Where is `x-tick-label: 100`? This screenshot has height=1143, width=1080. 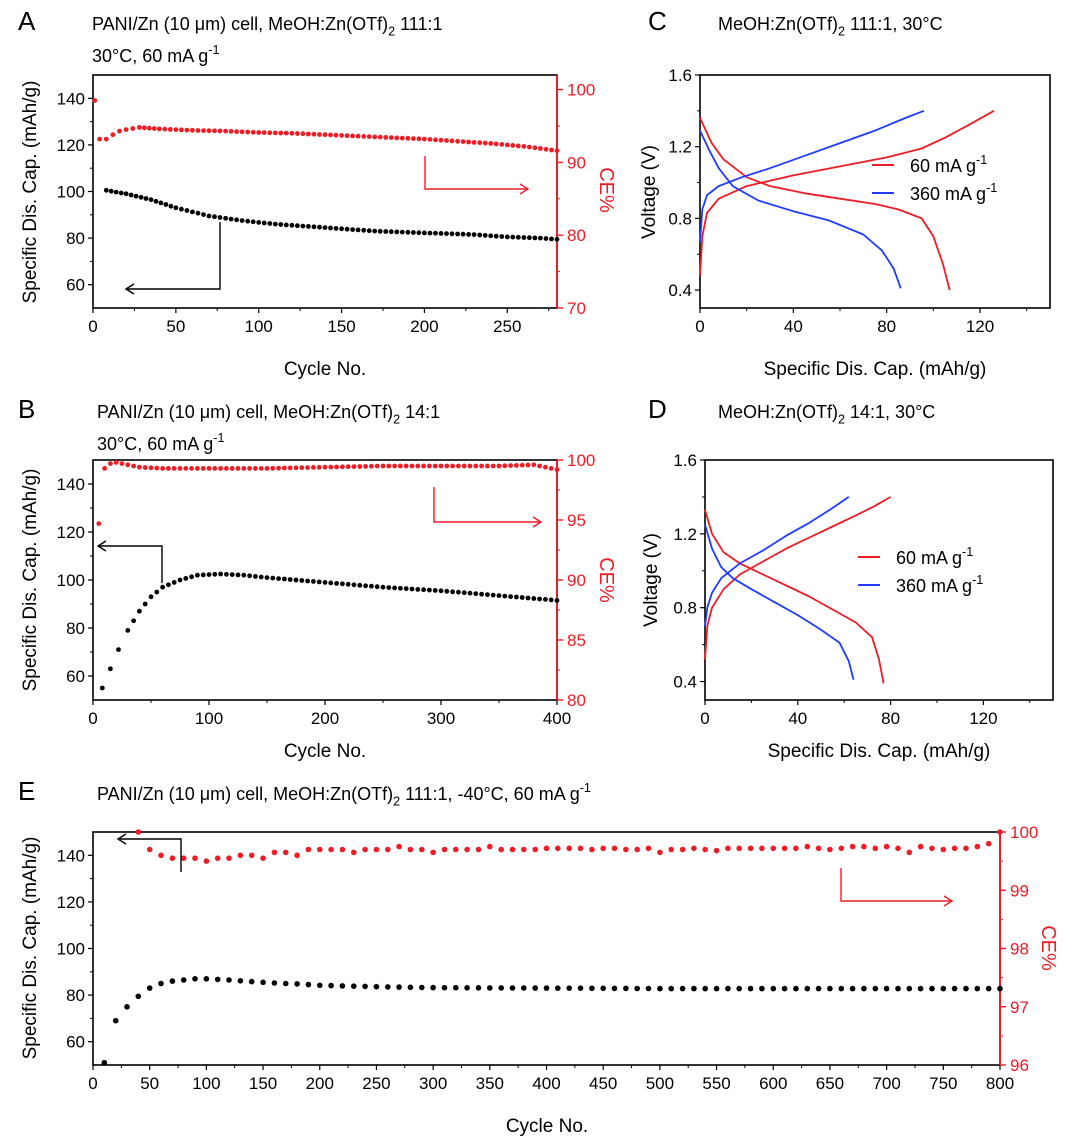
x-tick-label: 100 is located at coordinates (209, 718).